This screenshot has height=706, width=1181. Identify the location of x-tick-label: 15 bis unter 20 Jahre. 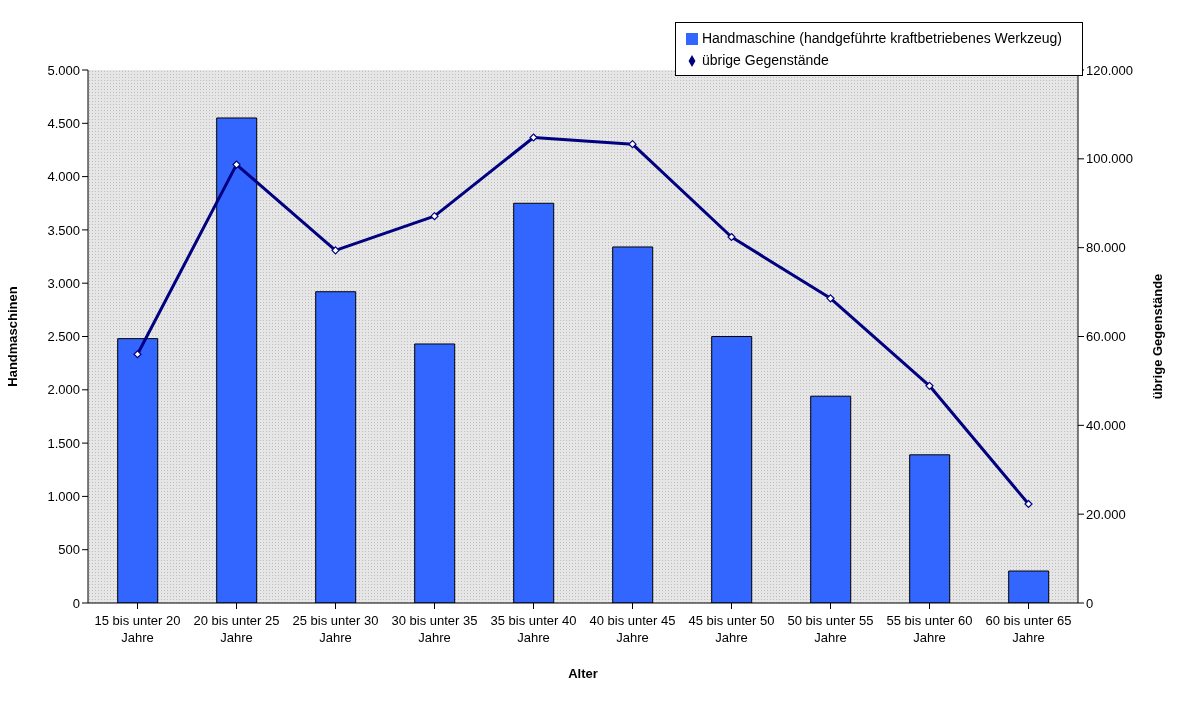
(137, 629).